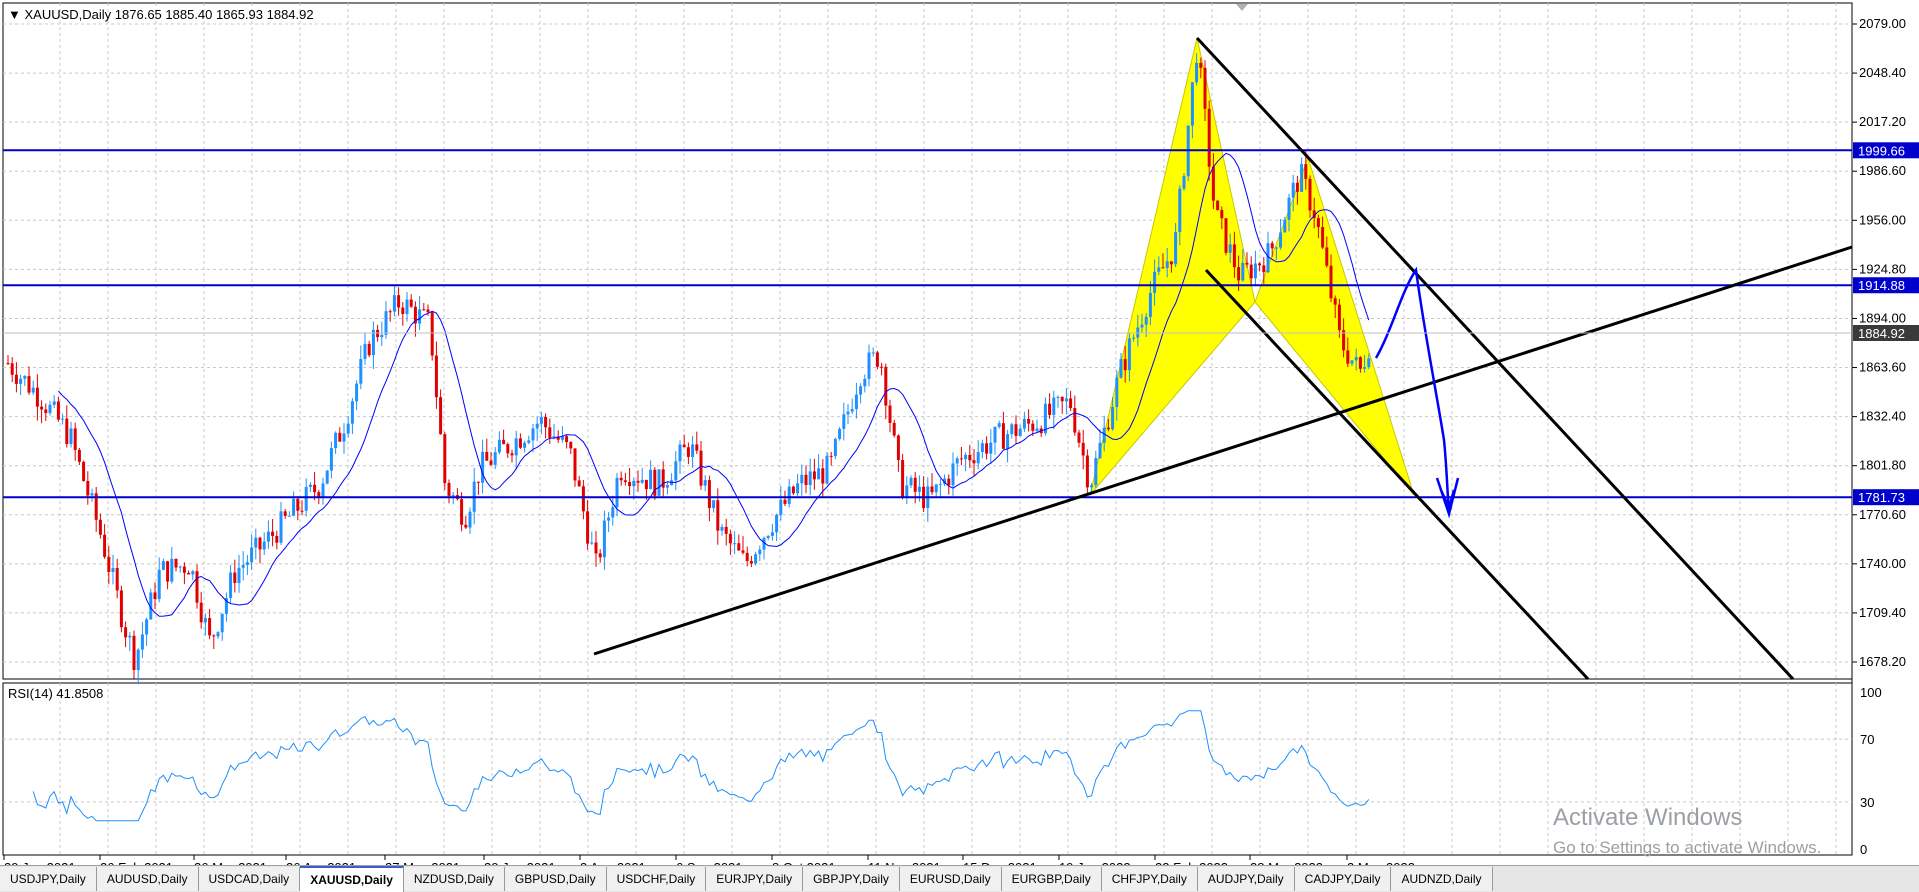  Describe the element at coordinates (422, 862) in the screenshot. I see `date-tick-label: 27 May 2021` at that location.